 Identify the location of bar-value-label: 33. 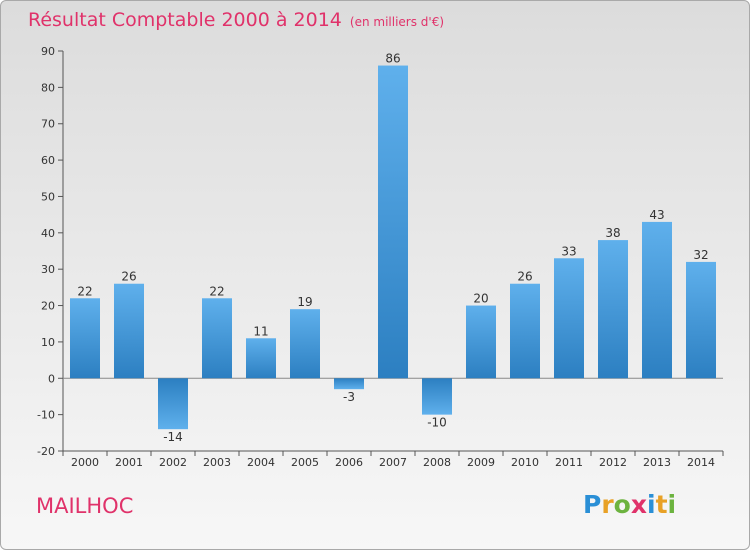
(568, 251).